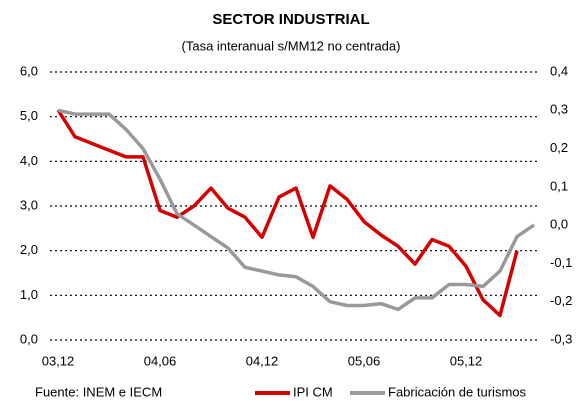 The image size is (582, 401). Describe the element at coordinates (559, 224) in the screenshot. I see `y2-tick-label: 0,0` at that location.